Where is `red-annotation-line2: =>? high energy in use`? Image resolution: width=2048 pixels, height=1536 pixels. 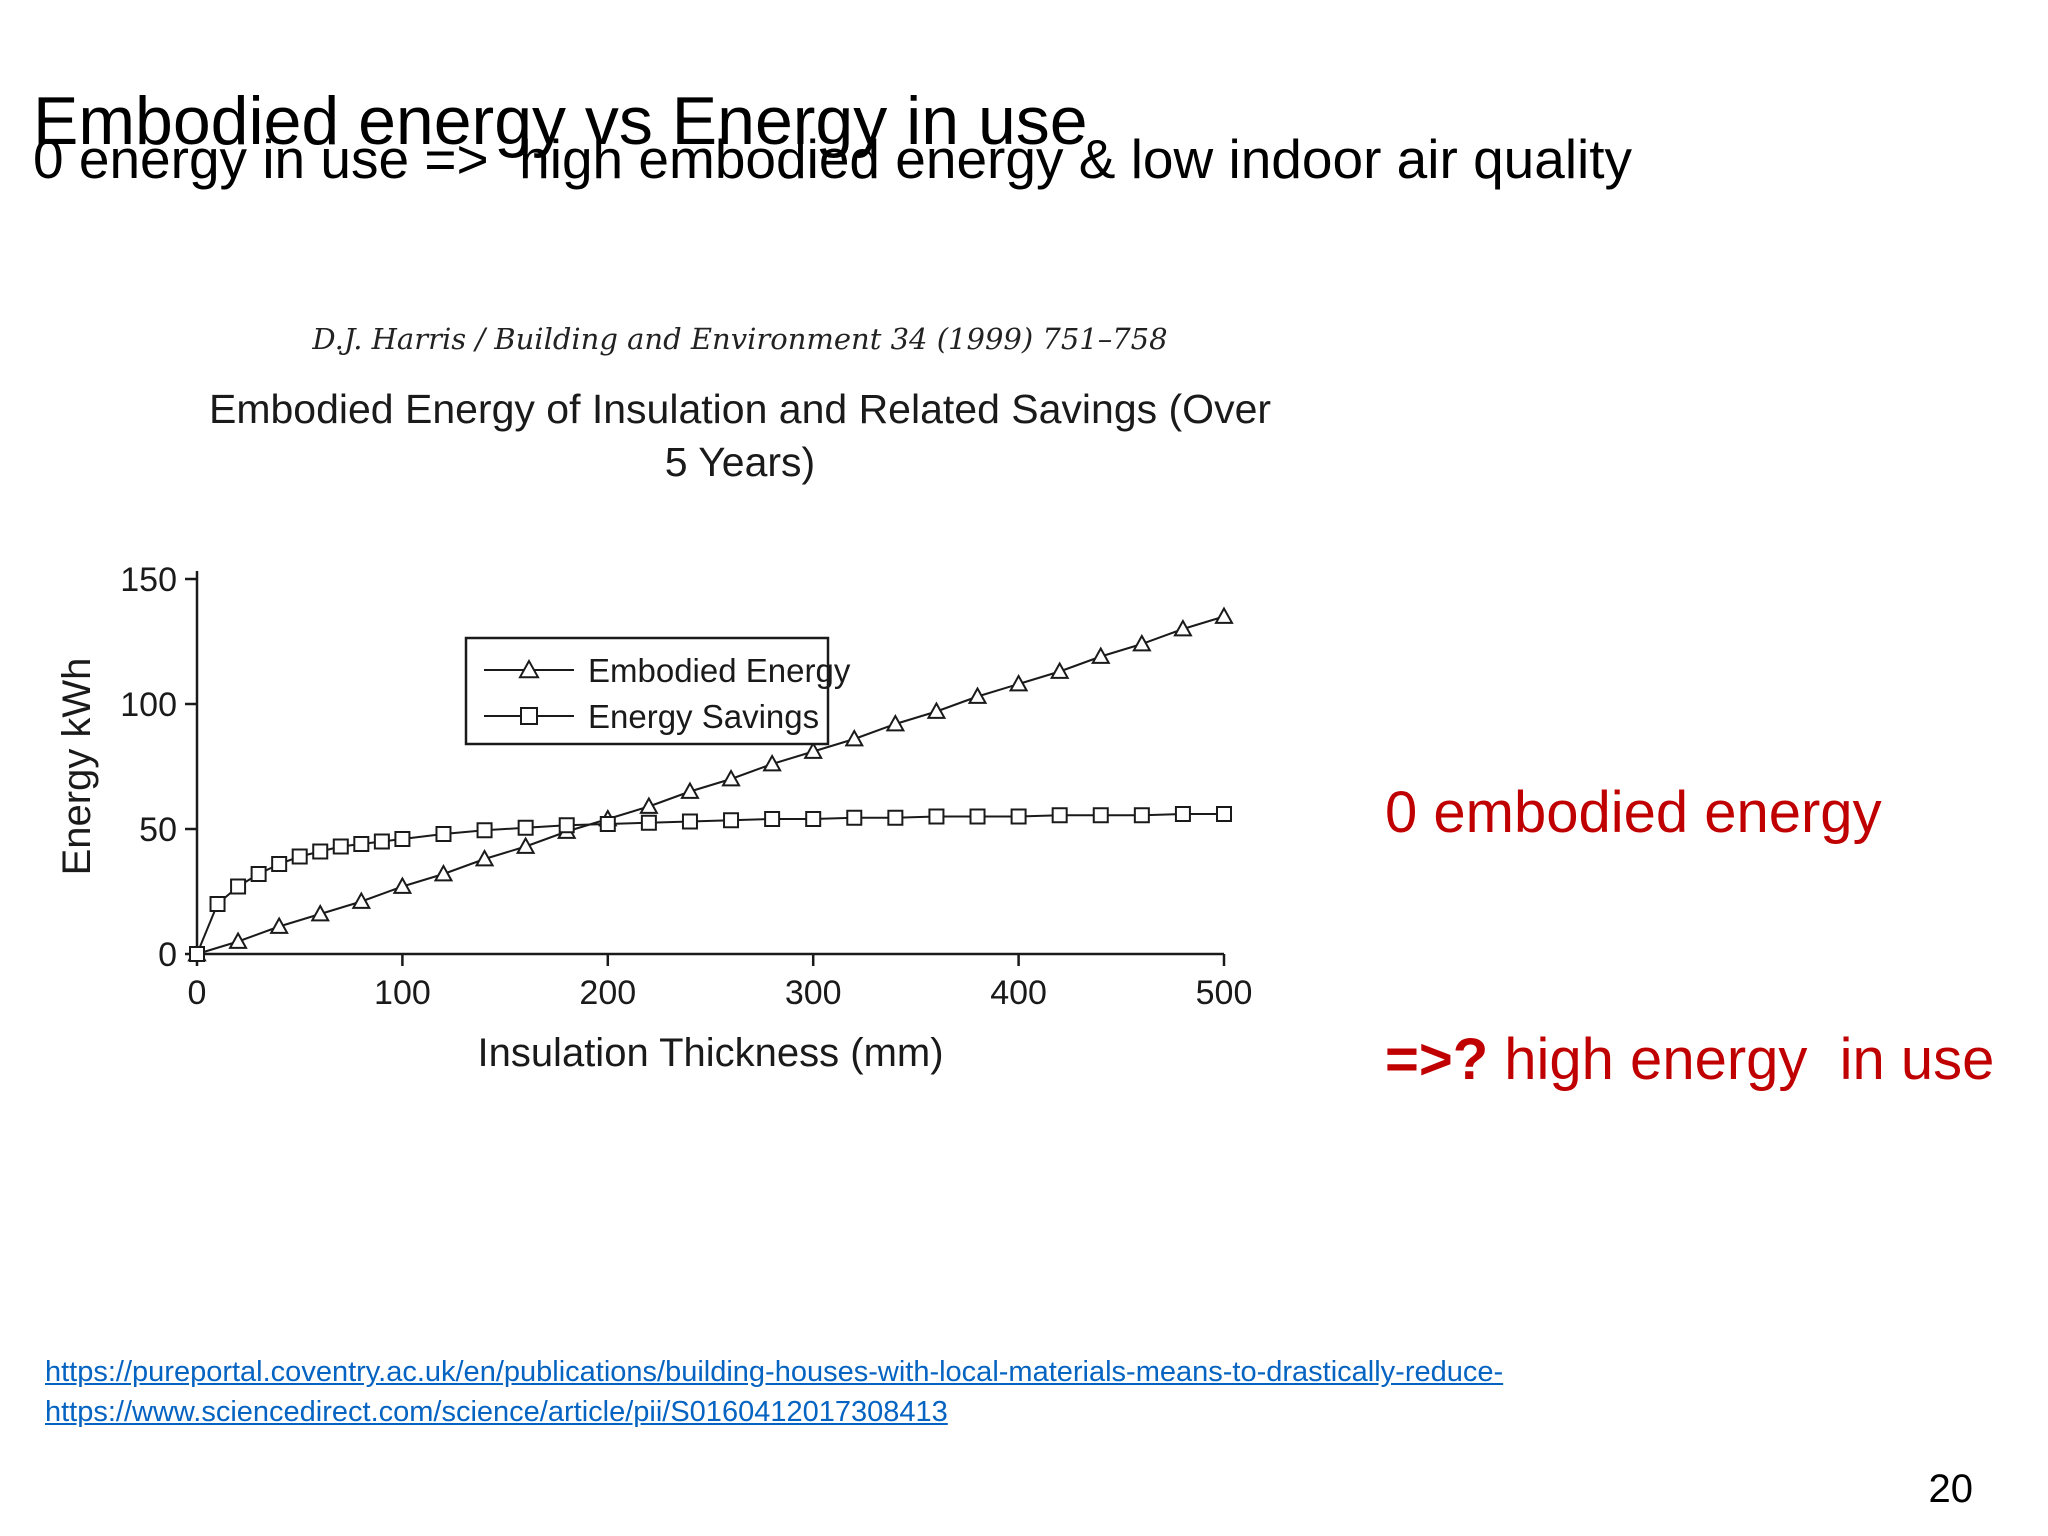 red-annotation-line2: =>? high energy in use is located at coordinates (1689, 1060).